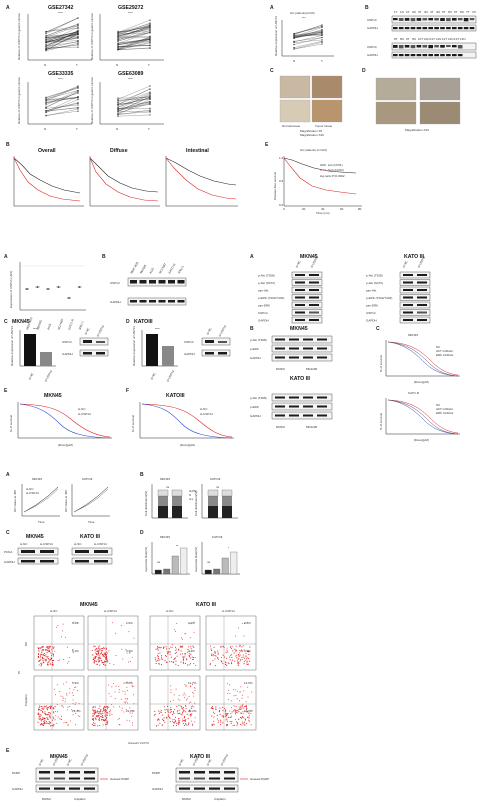 The height and width of the screenshot is (809, 480). Describe the element at coordinates (157, 301) in the screenshot. I see `fig2-b-blot-gapdh` at that location.